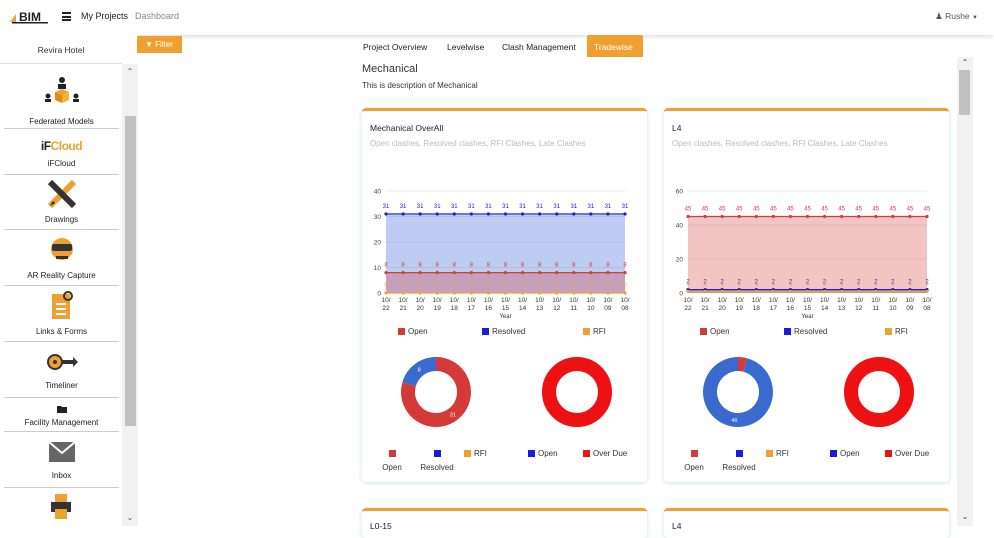 This screenshot has width=994, height=538. What do you see at coordinates (965, 291) in the screenshot?
I see `main-scrollbar` at bounding box center [965, 291].